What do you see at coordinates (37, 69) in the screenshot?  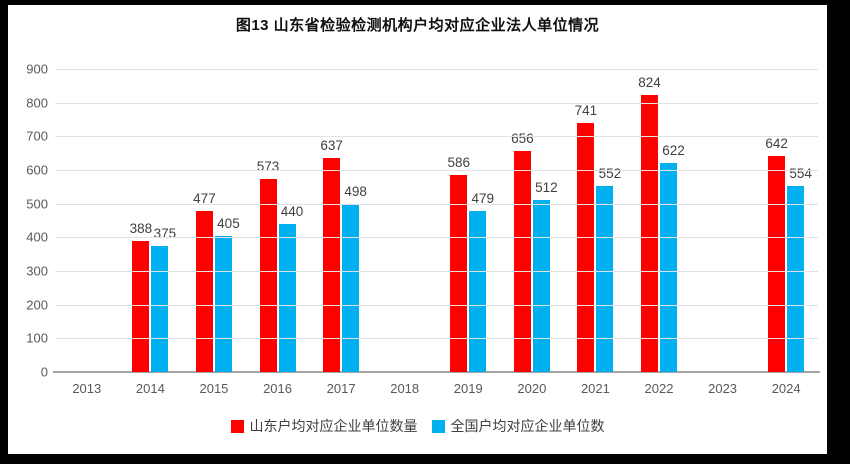 I see `y-tick-label-900: 900` at bounding box center [37, 69].